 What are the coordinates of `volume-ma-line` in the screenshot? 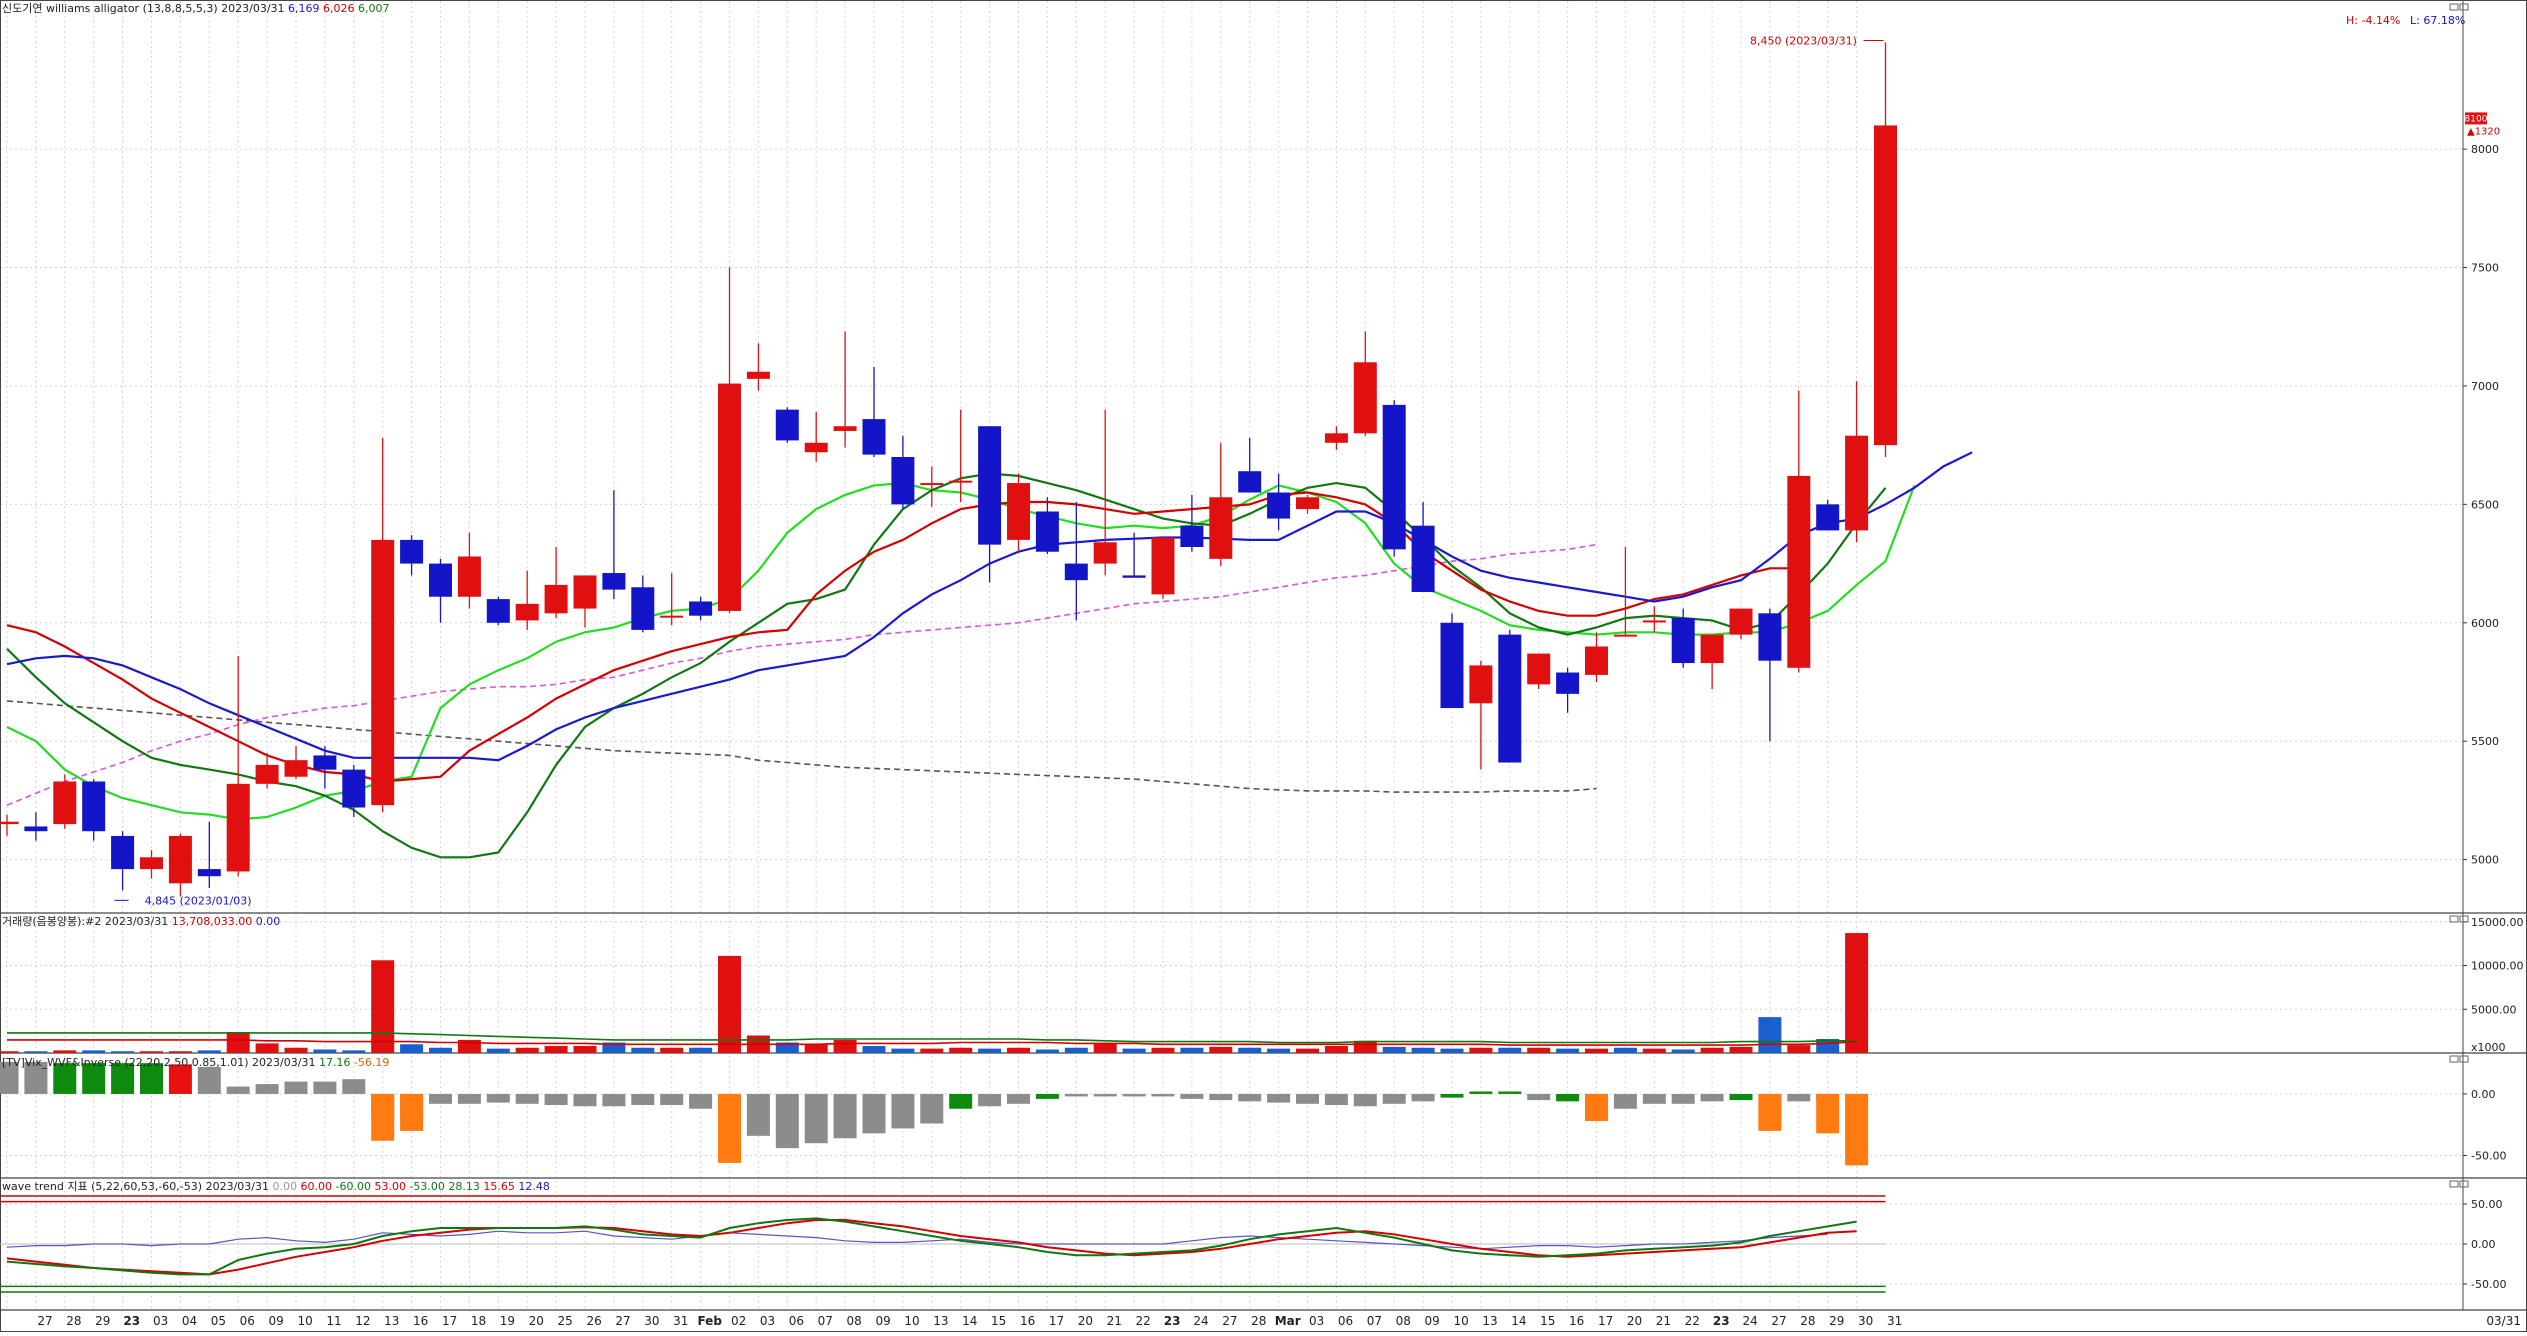 It's located at (932, 1042).